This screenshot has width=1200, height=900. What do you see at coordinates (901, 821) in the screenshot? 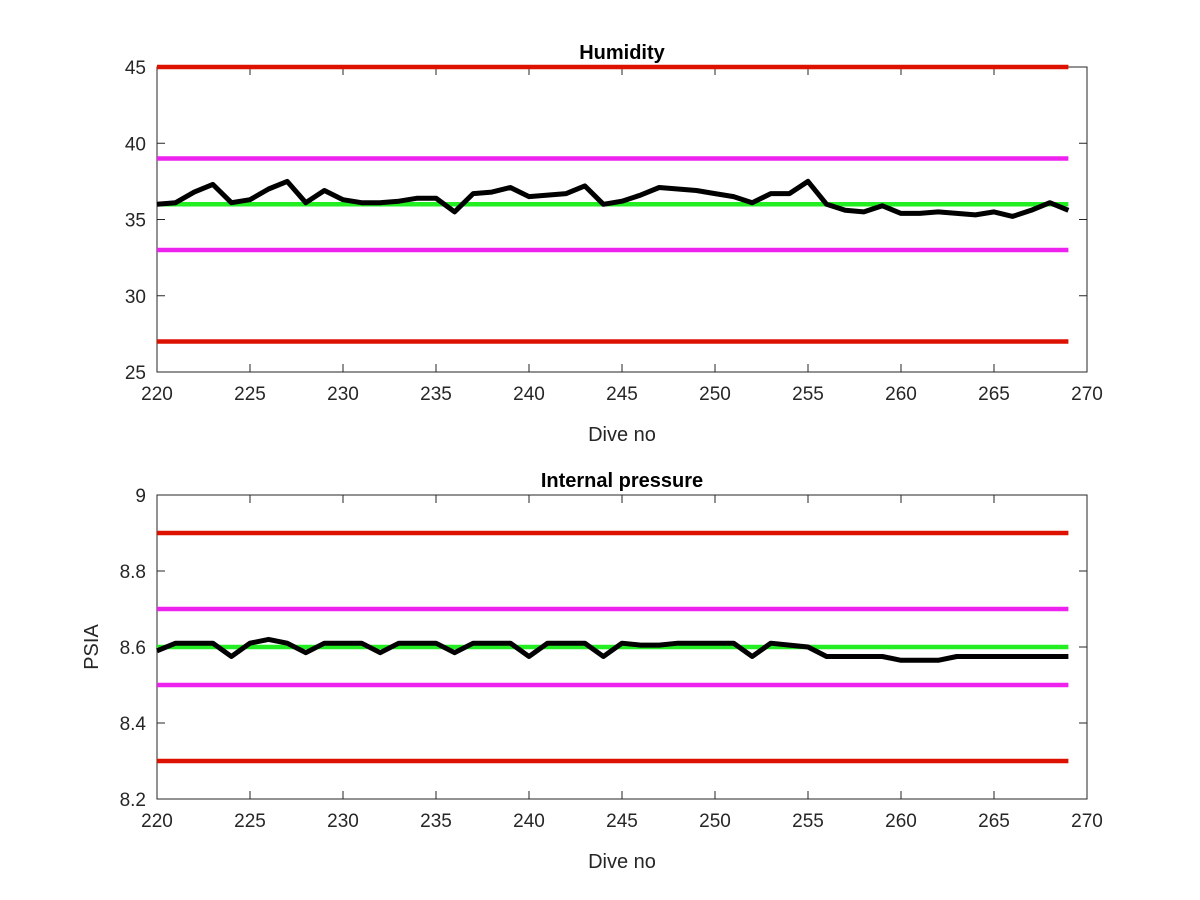
I see `internal-pressure-x-tick-label: 260` at bounding box center [901, 821].